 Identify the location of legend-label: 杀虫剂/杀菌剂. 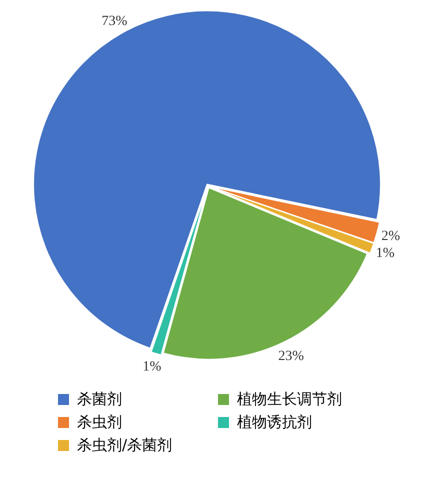
(124, 445).